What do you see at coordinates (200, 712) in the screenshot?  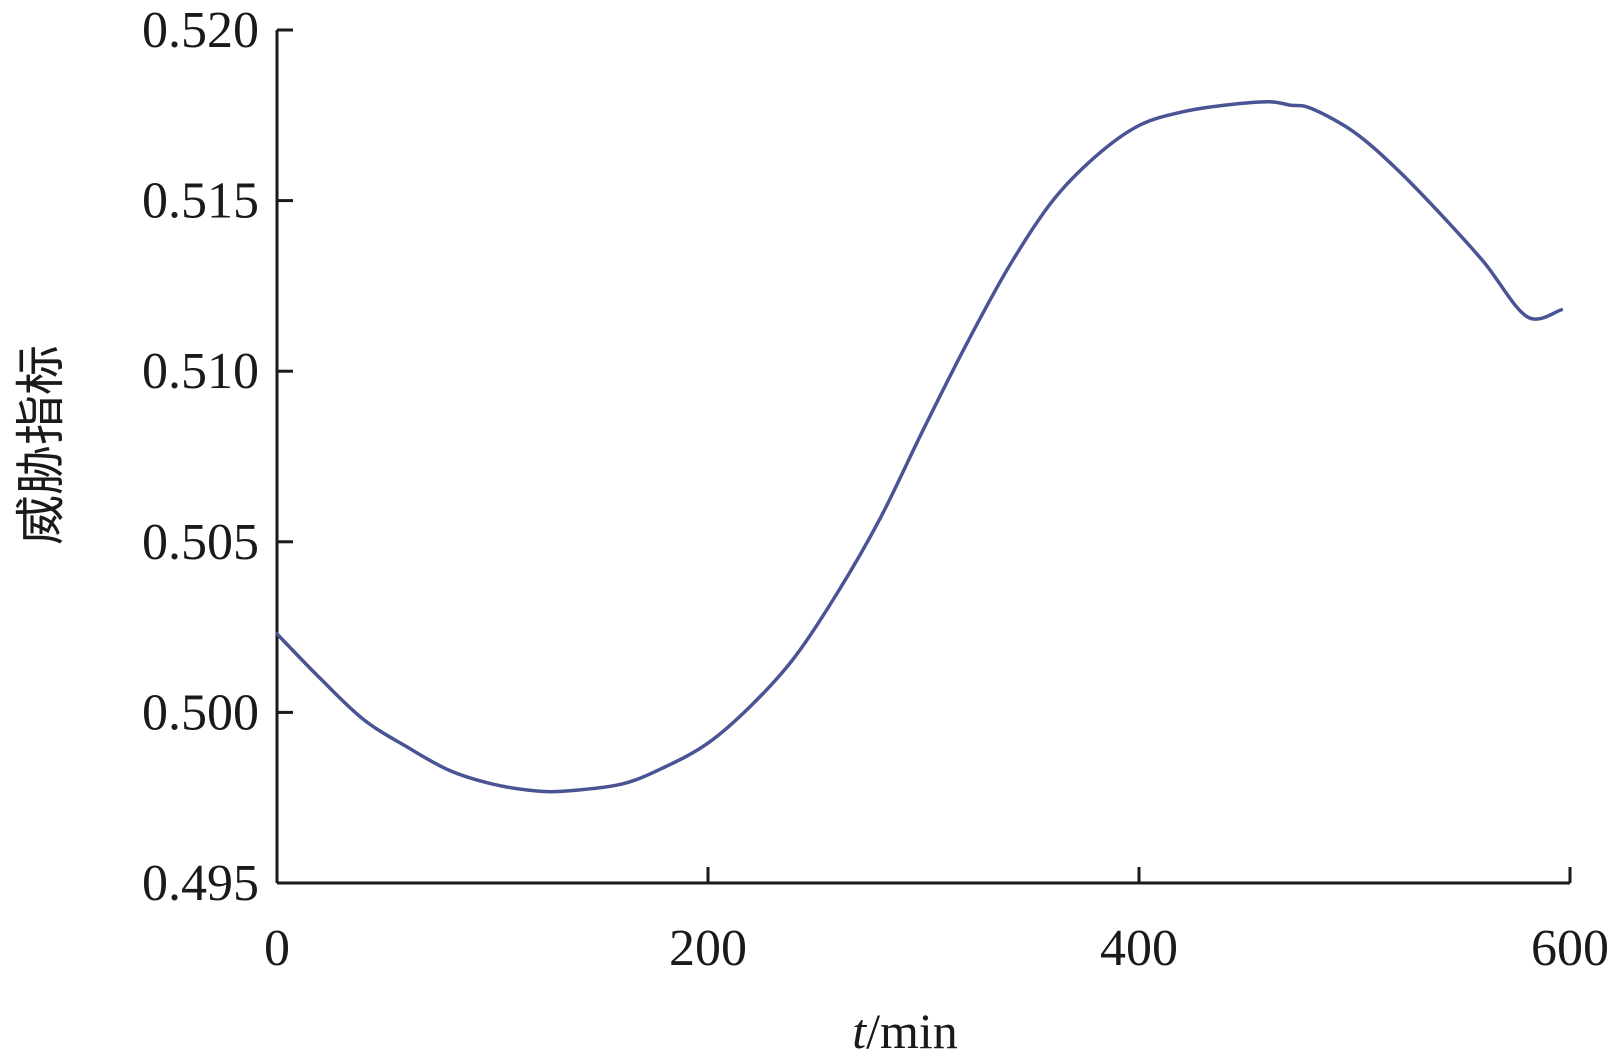 I see `y-tick-label: 0.500` at bounding box center [200, 712].